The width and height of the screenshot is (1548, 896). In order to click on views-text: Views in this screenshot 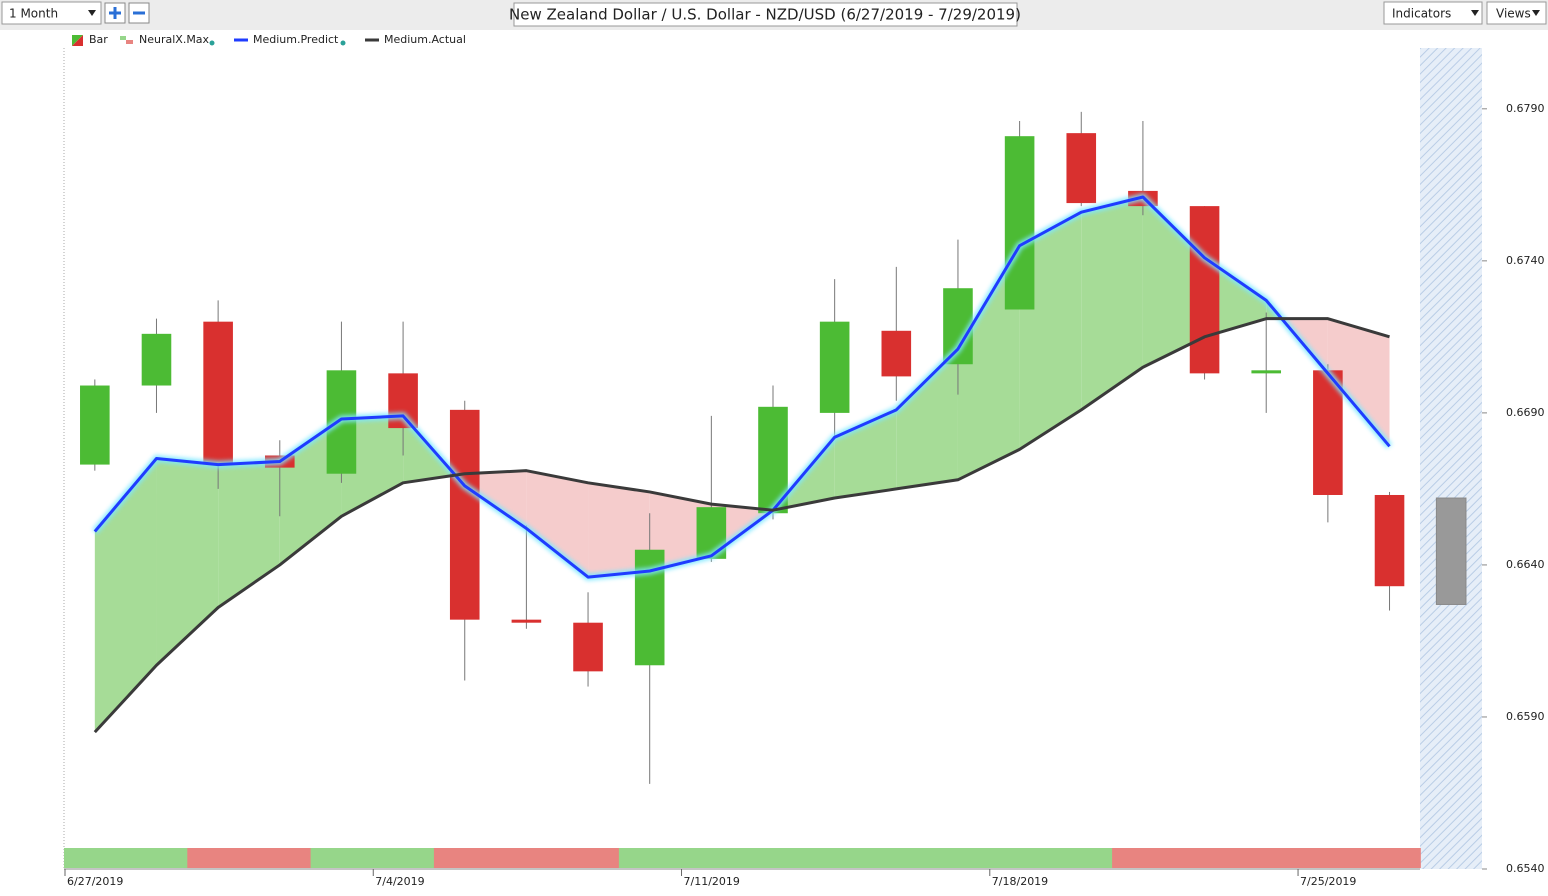, I will do `click(1513, 14)`.